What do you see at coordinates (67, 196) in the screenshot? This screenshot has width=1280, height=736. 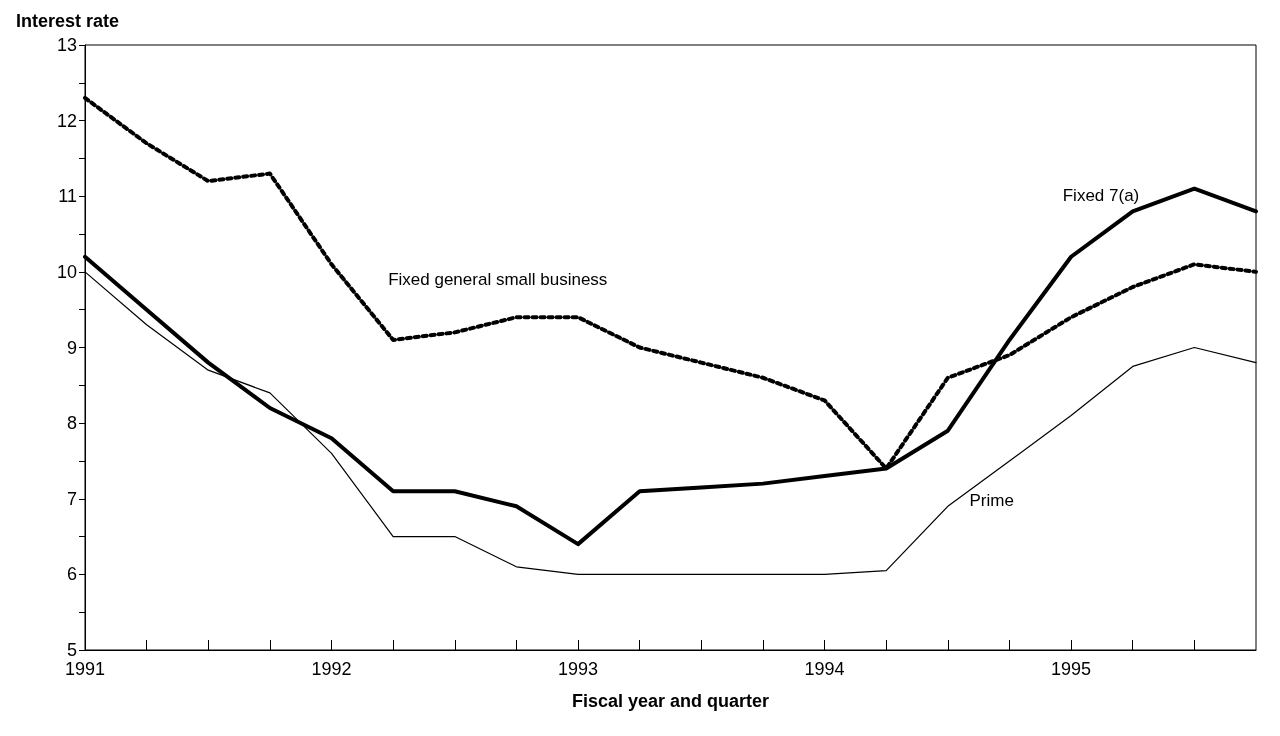 I see `y-tick-label: 11` at bounding box center [67, 196].